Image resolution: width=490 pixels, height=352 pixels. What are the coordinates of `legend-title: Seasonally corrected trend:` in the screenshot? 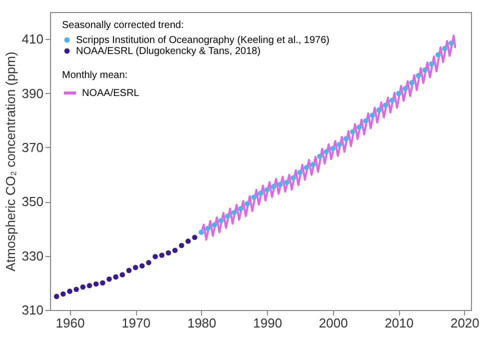 It's located at (123, 25).